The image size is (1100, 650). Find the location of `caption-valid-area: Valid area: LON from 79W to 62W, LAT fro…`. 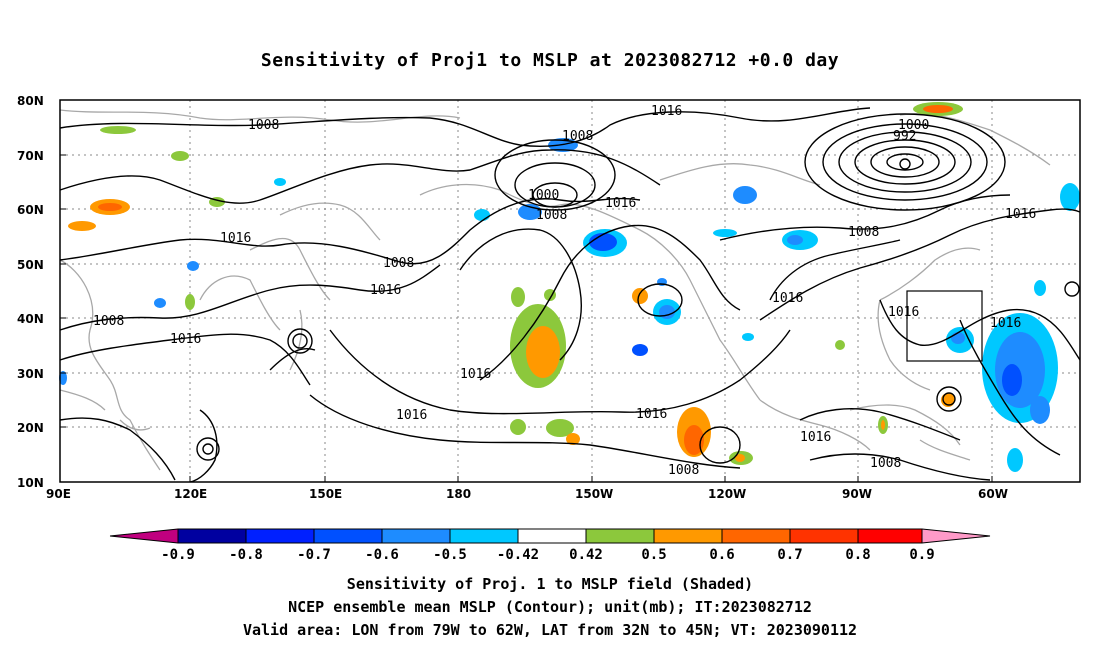

caption-valid-area: Valid area: LON from 79W to 62W, LAT fro… is located at coordinates (550, 630).